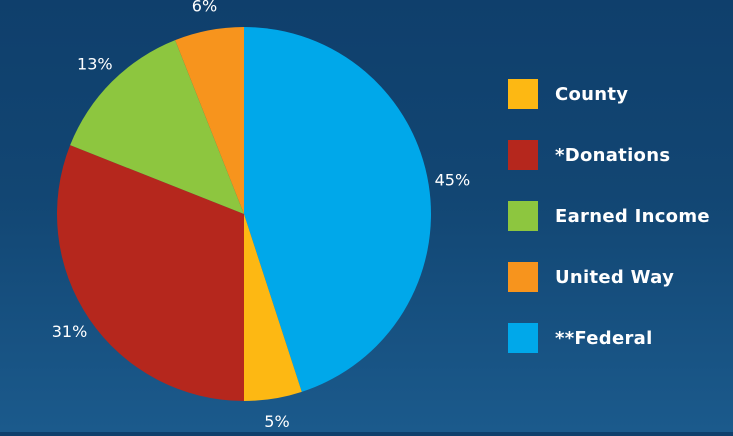 This screenshot has width=733, height=436. Describe the element at coordinates (604, 338) in the screenshot. I see `legend-label-federal: **Federal` at that location.